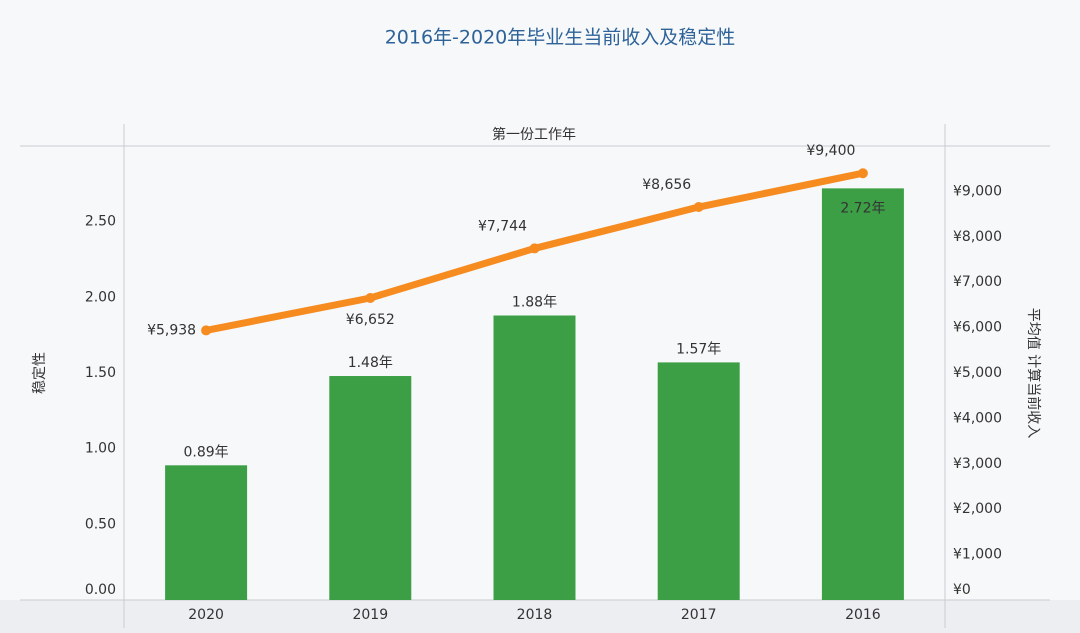 The height and width of the screenshot is (633, 1080). What do you see at coordinates (863, 615) in the screenshot?
I see `x-tick-label: 2016` at bounding box center [863, 615].